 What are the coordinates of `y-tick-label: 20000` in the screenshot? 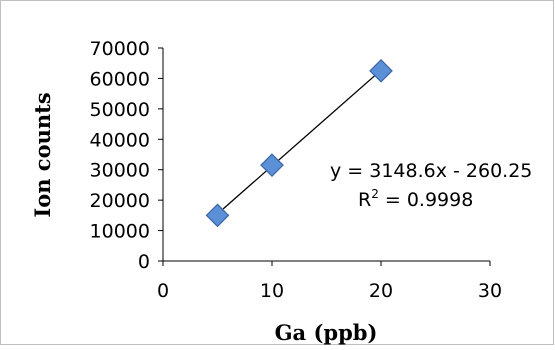 It's located at (120, 201).